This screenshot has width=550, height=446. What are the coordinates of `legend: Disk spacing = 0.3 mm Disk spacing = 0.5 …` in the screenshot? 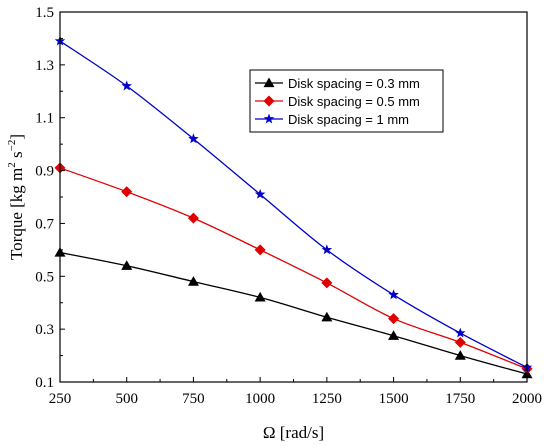 It's located at (346, 101).